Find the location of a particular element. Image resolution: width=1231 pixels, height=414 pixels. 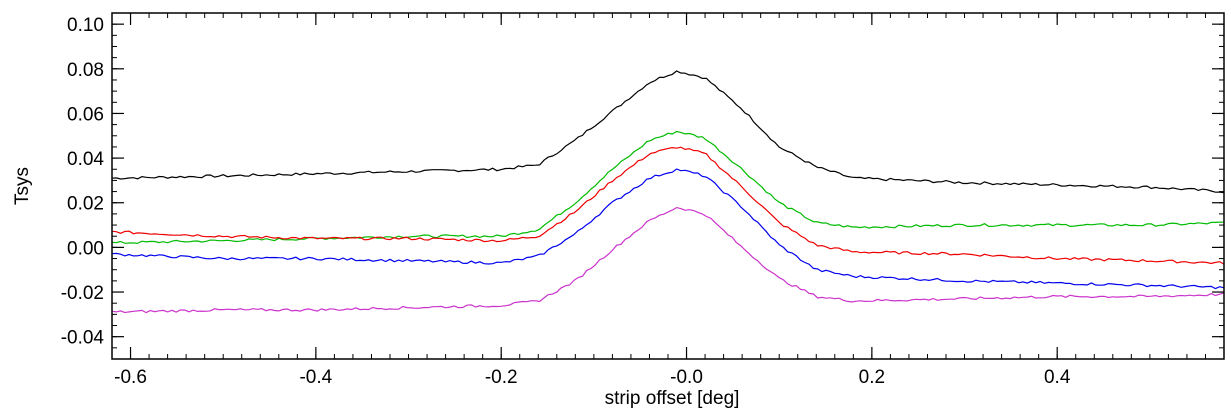

x-tick-label: -0.4 is located at coordinates (315, 377).